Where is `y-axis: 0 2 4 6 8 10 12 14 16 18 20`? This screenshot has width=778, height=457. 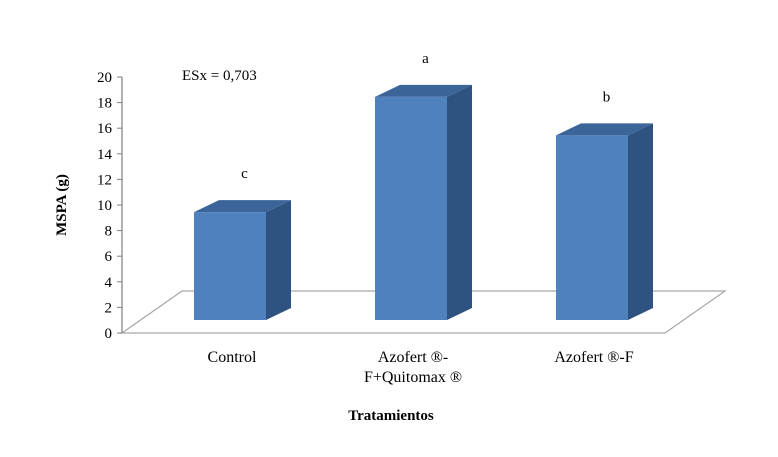
y-axis: 0 2 4 6 8 10 12 14 16 18 20 is located at coordinates (110, 206).